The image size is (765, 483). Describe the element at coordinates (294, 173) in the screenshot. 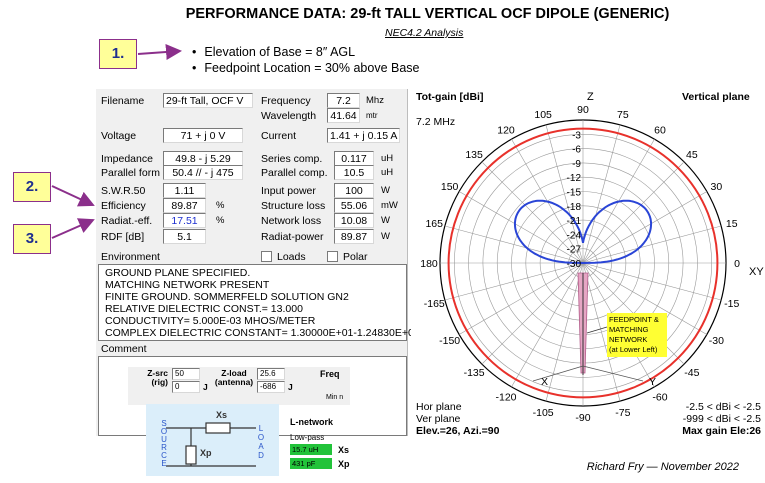

I see `parallel-comp-label: Parallel comp.` at that location.